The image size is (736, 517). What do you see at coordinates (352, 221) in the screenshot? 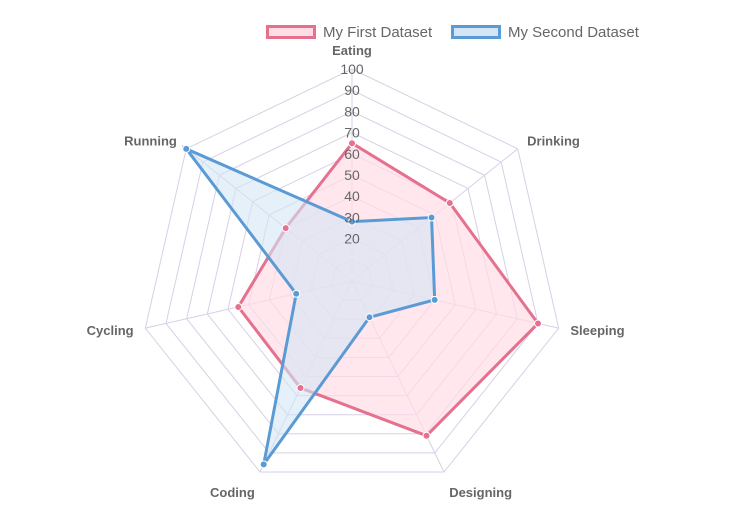
I see `data-point-second-eating` at bounding box center [352, 221].